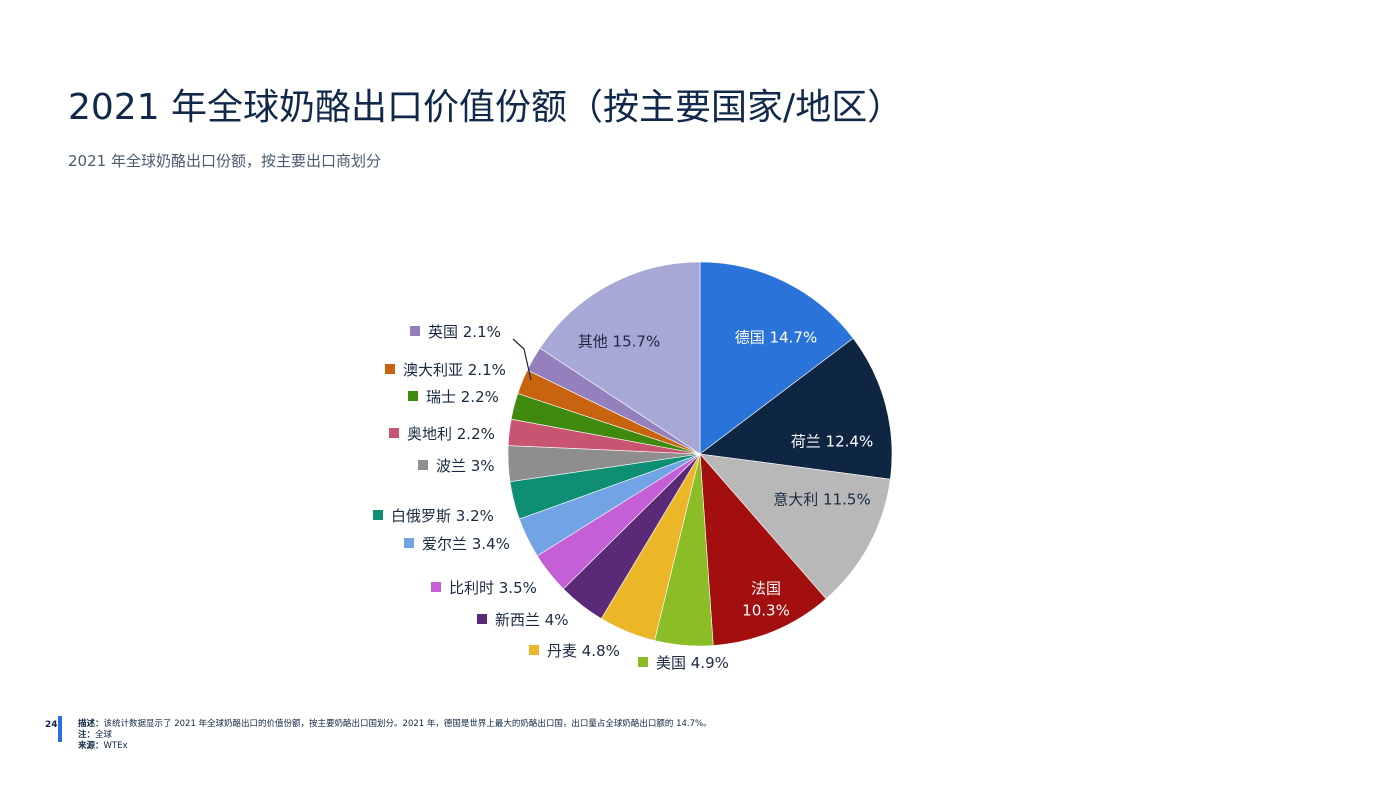 The height and width of the screenshot is (788, 1400). I want to click on slice-data-label: 瑞士 2.2%, so click(462, 397).